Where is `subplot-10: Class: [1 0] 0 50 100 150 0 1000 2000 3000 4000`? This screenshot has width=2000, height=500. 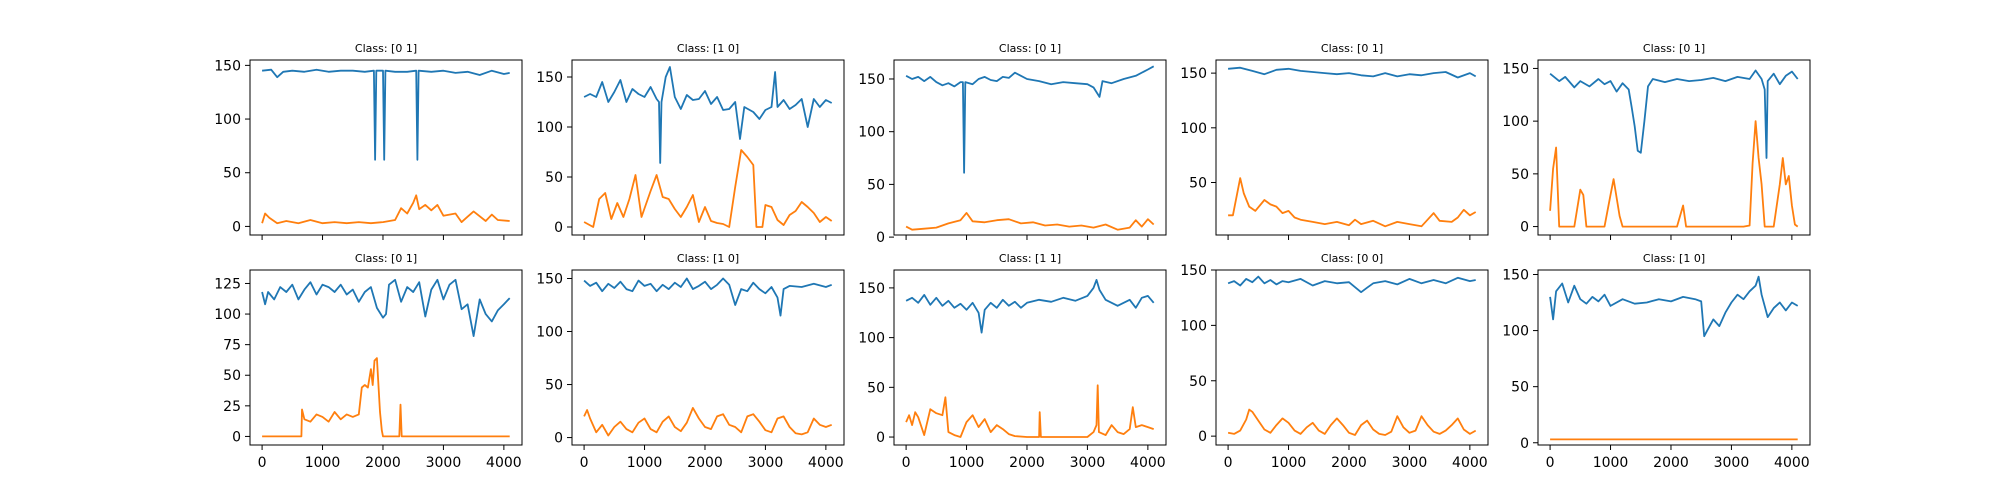
subplot-10: Class: [1 0] 0 50 100 150 0 1000 2000 3000 4000 is located at coordinates (1656, 361).